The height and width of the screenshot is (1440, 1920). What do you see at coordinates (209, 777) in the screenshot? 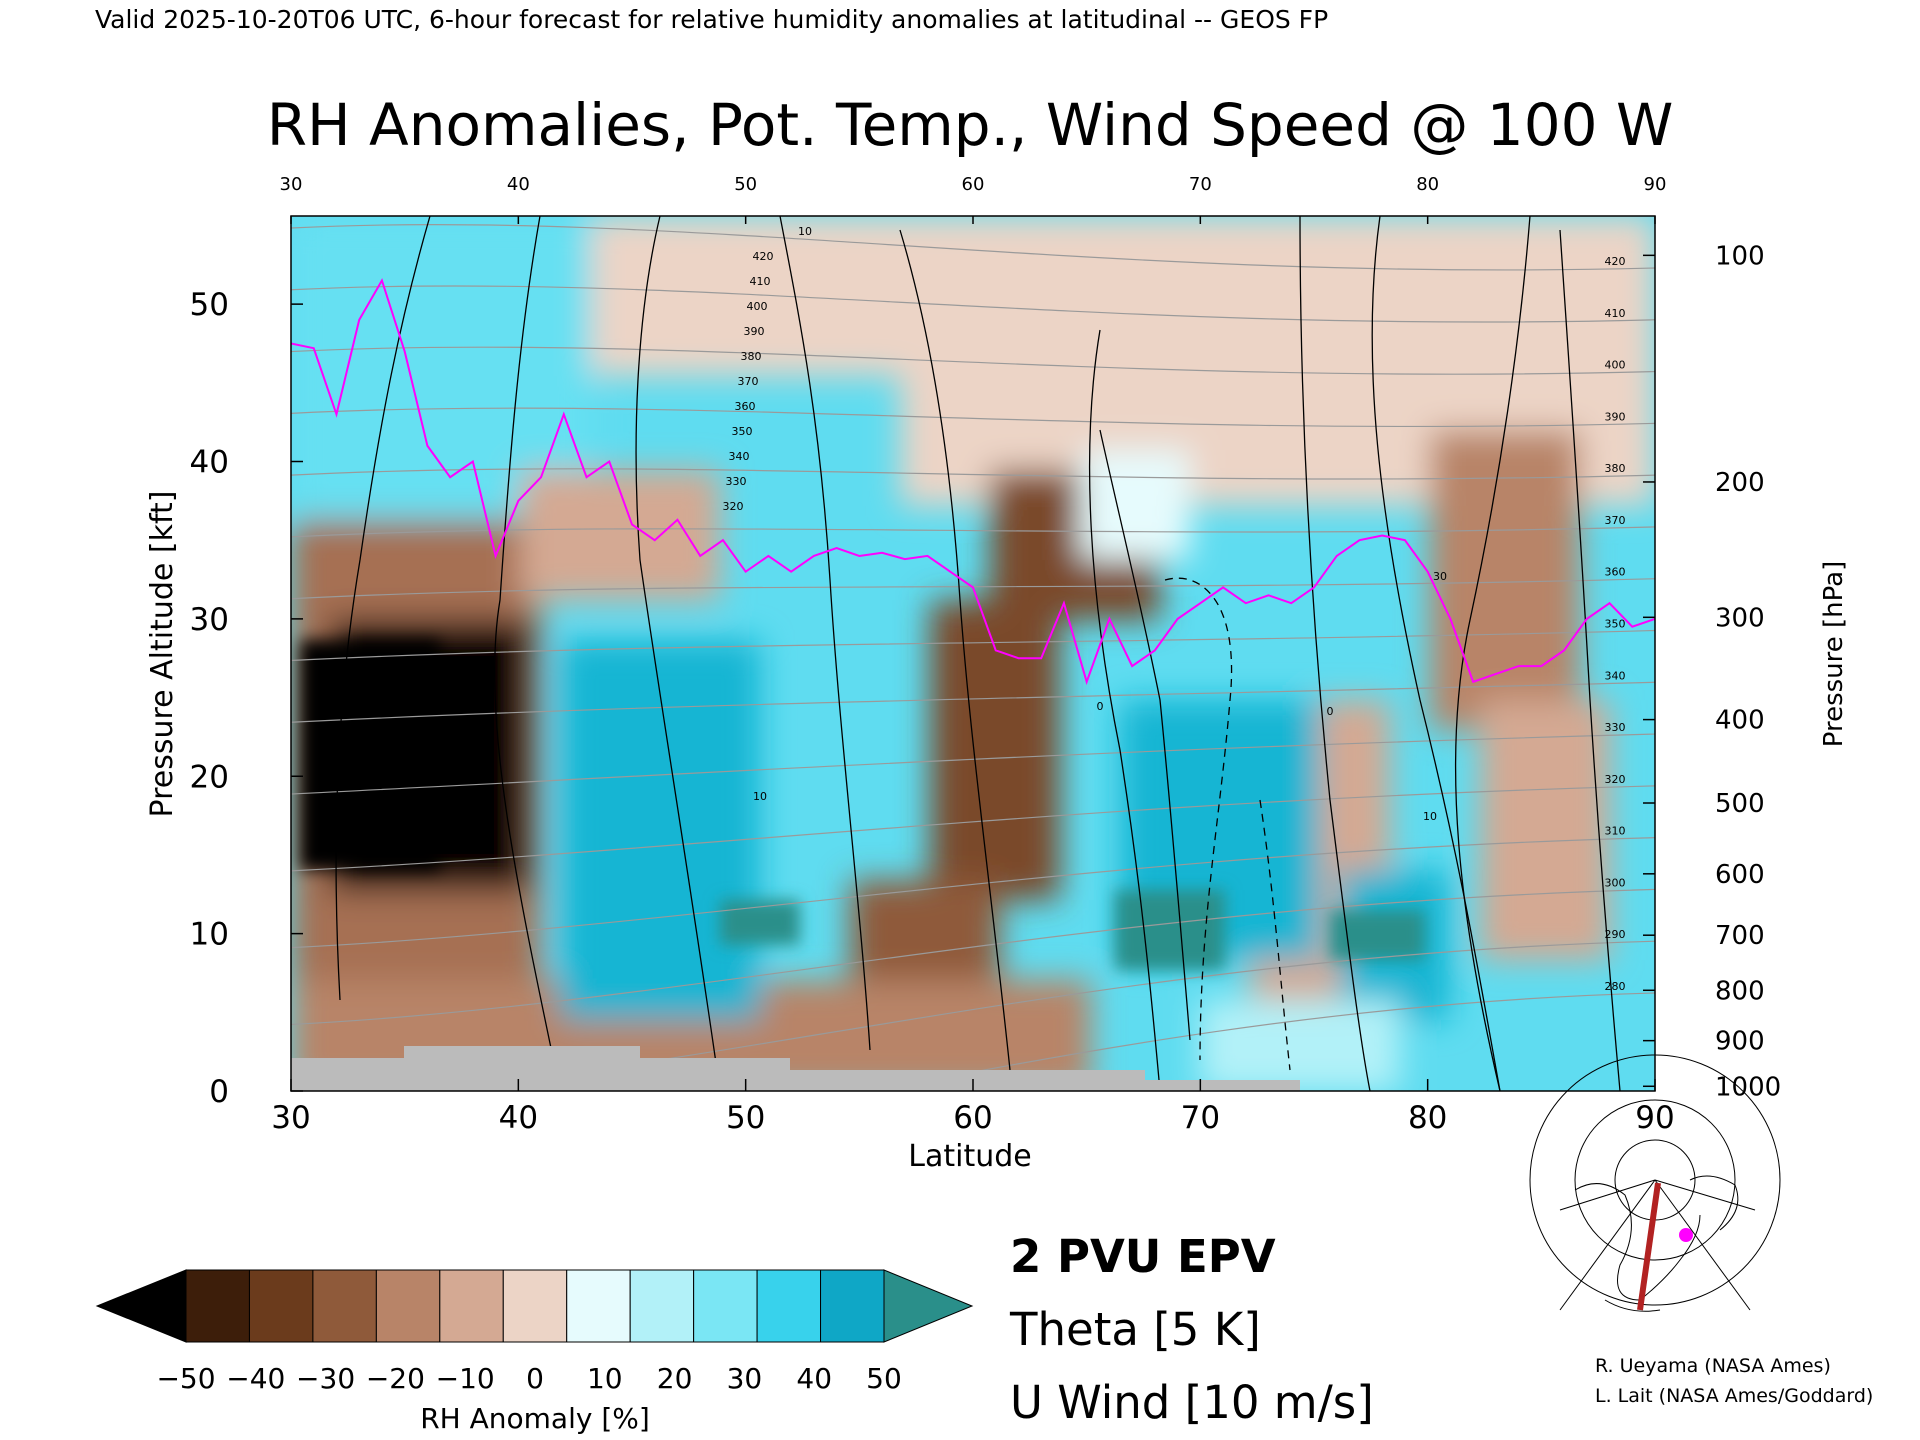
I see `y-tick-label: 20` at bounding box center [209, 777].